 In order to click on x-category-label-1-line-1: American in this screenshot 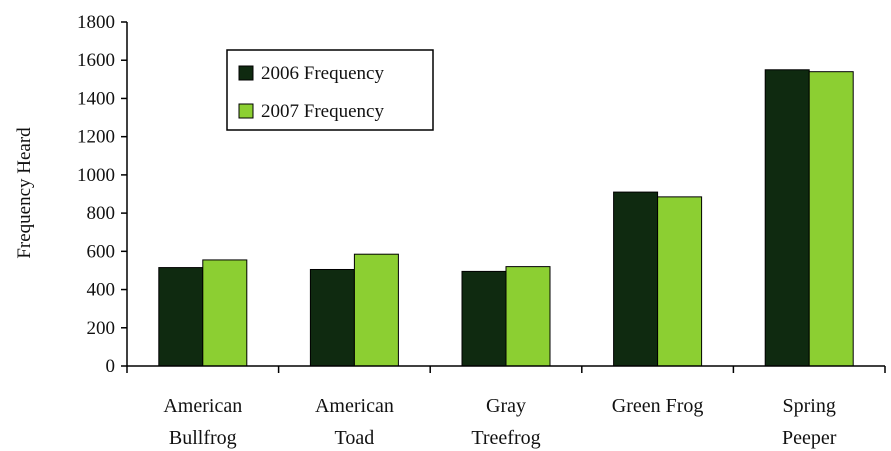, I will do `click(202, 406)`.